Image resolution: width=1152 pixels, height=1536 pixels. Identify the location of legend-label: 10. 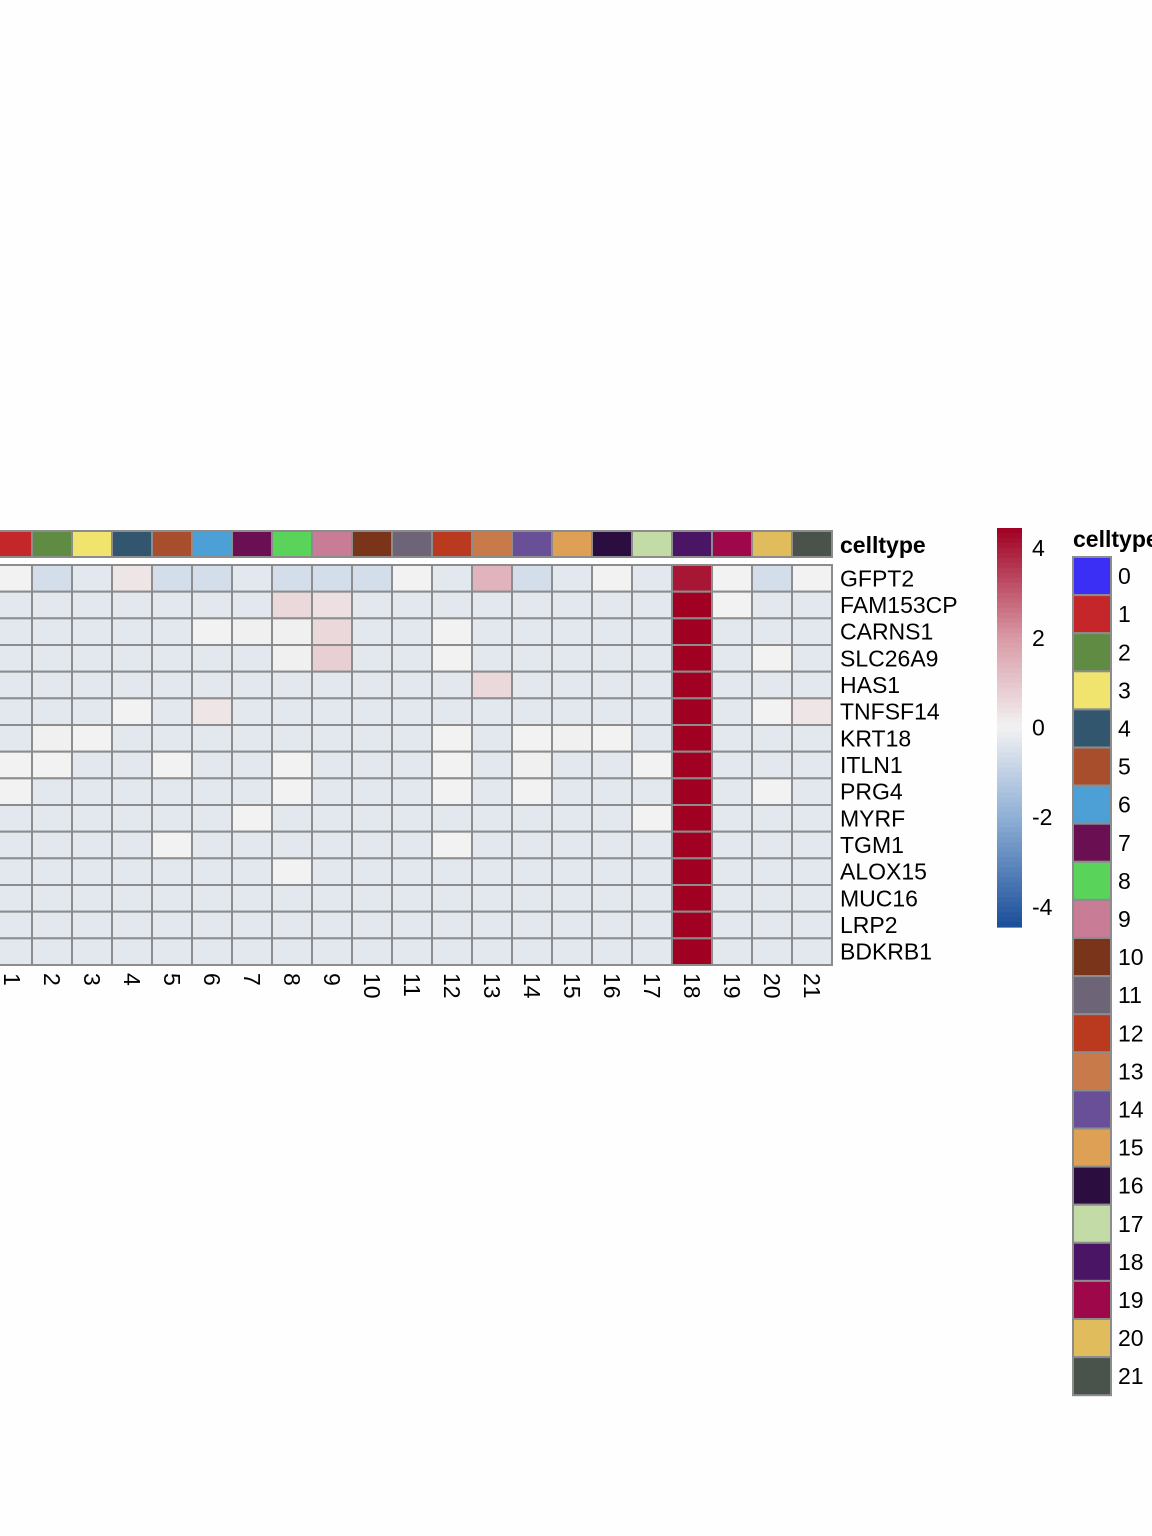
(1131, 957).